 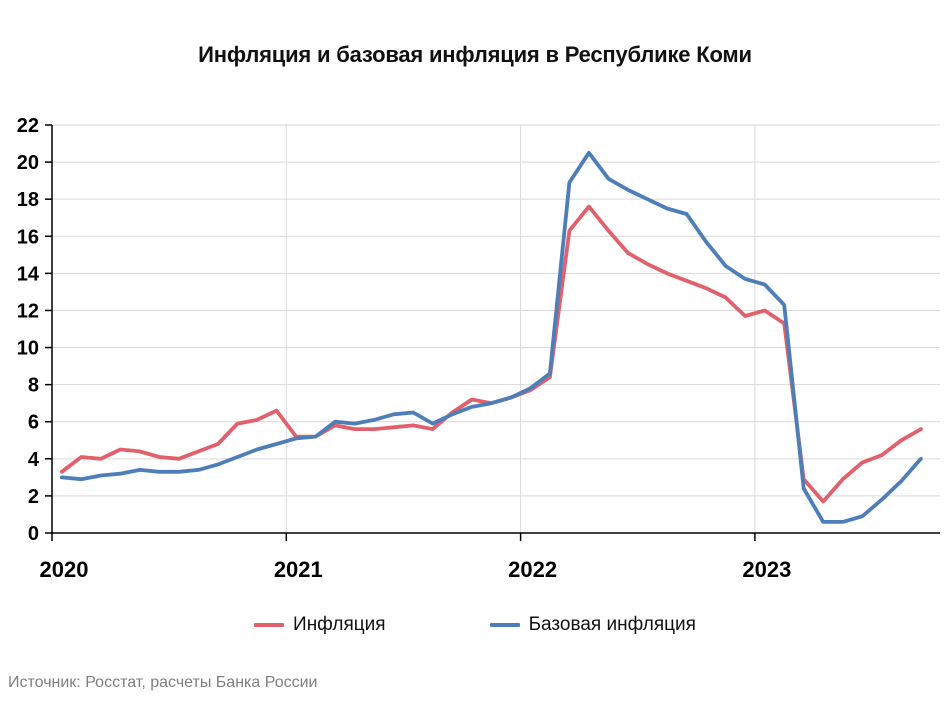 What do you see at coordinates (28, 349) in the screenshot?
I see `y-tick-label: 10` at bounding box center [28, 349].